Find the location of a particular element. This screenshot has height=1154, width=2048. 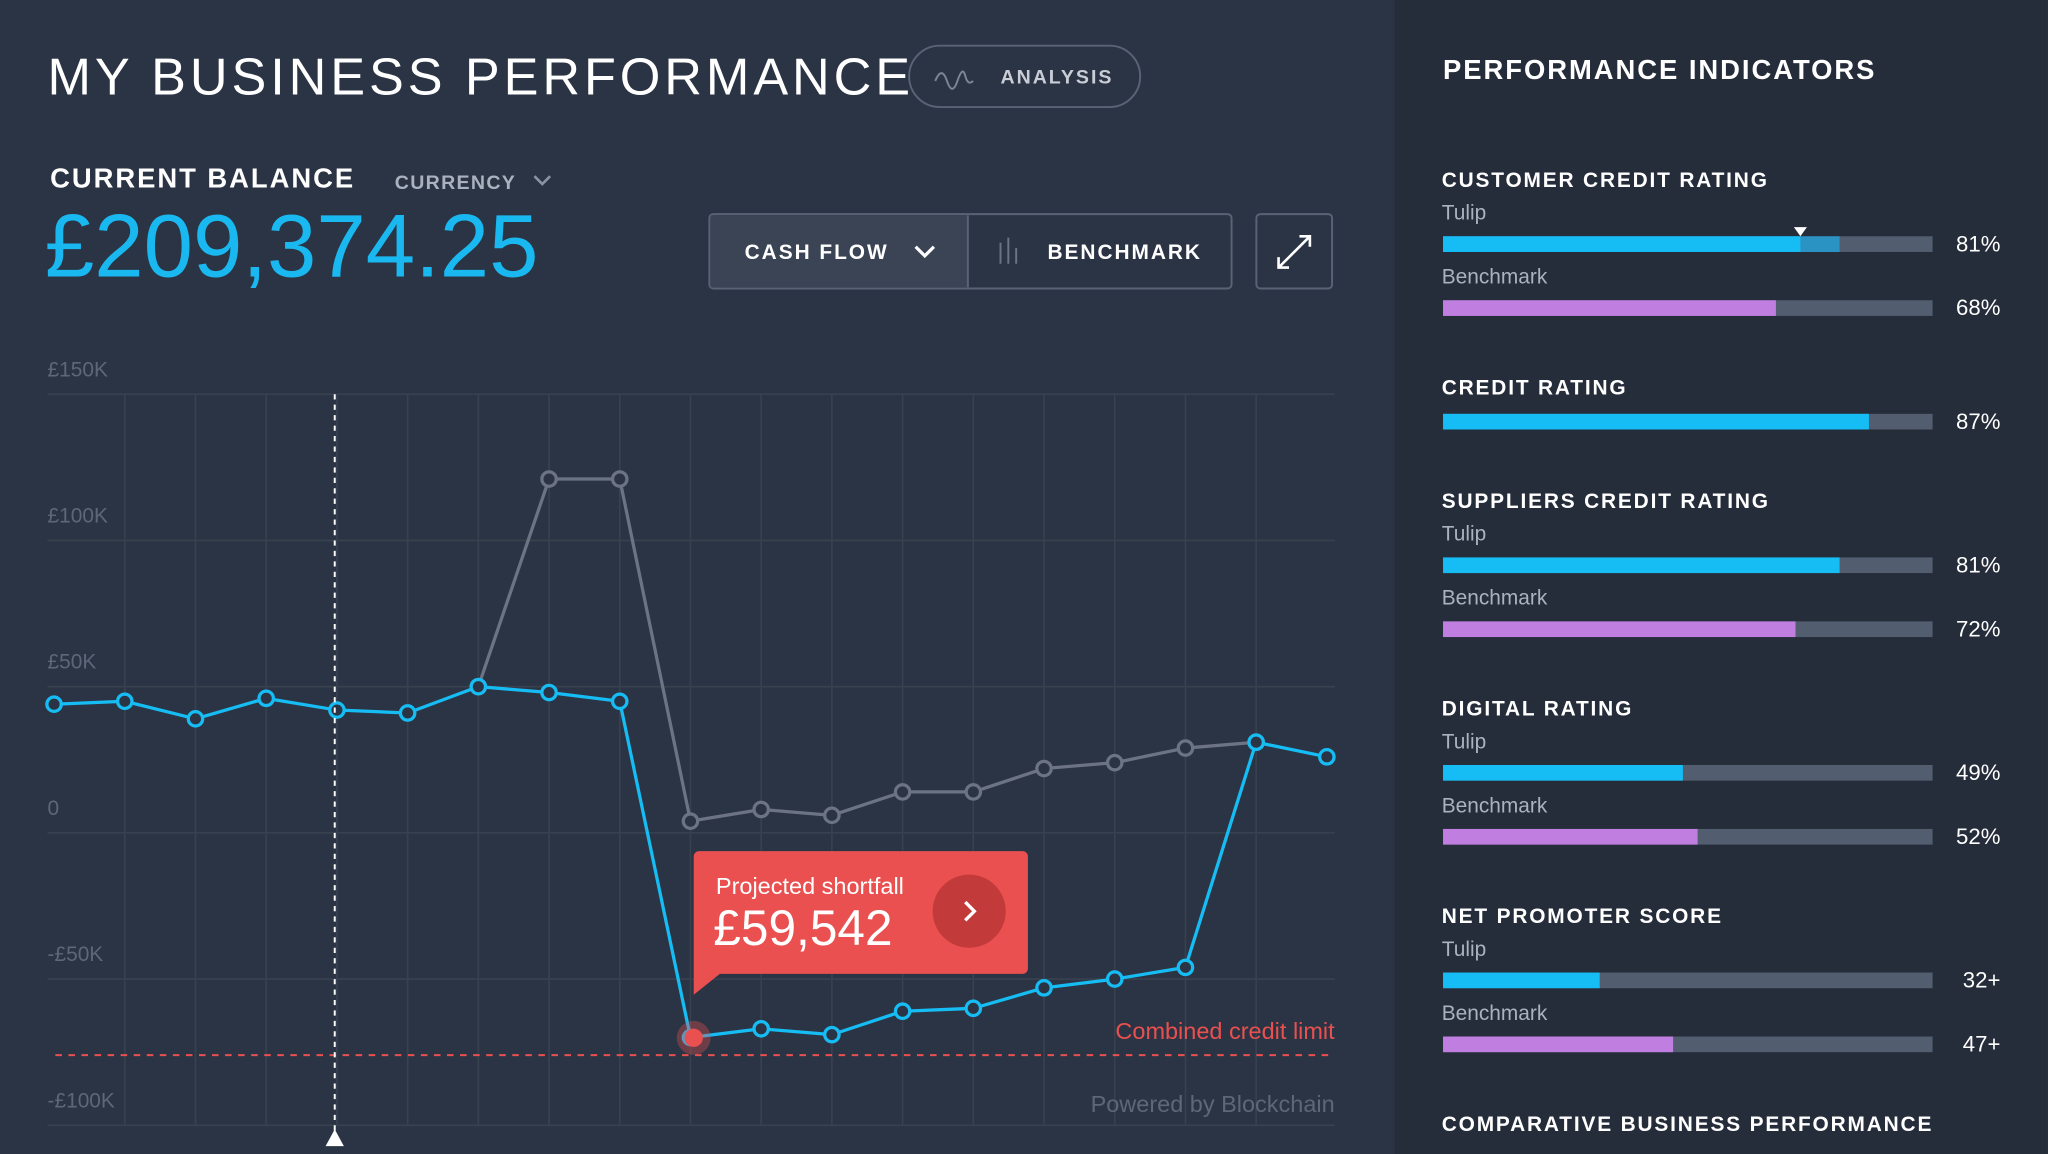

expand-icon is located at coordinates (1294, 251).